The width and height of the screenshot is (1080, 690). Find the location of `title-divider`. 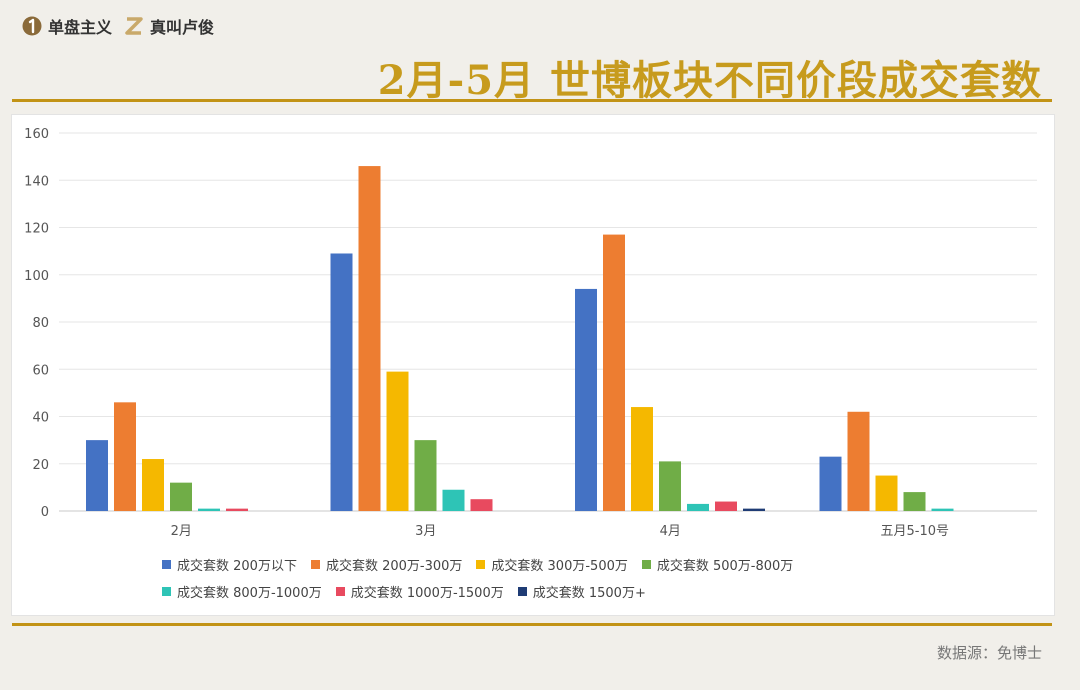

title-divider is located at coordinates (532, 100).